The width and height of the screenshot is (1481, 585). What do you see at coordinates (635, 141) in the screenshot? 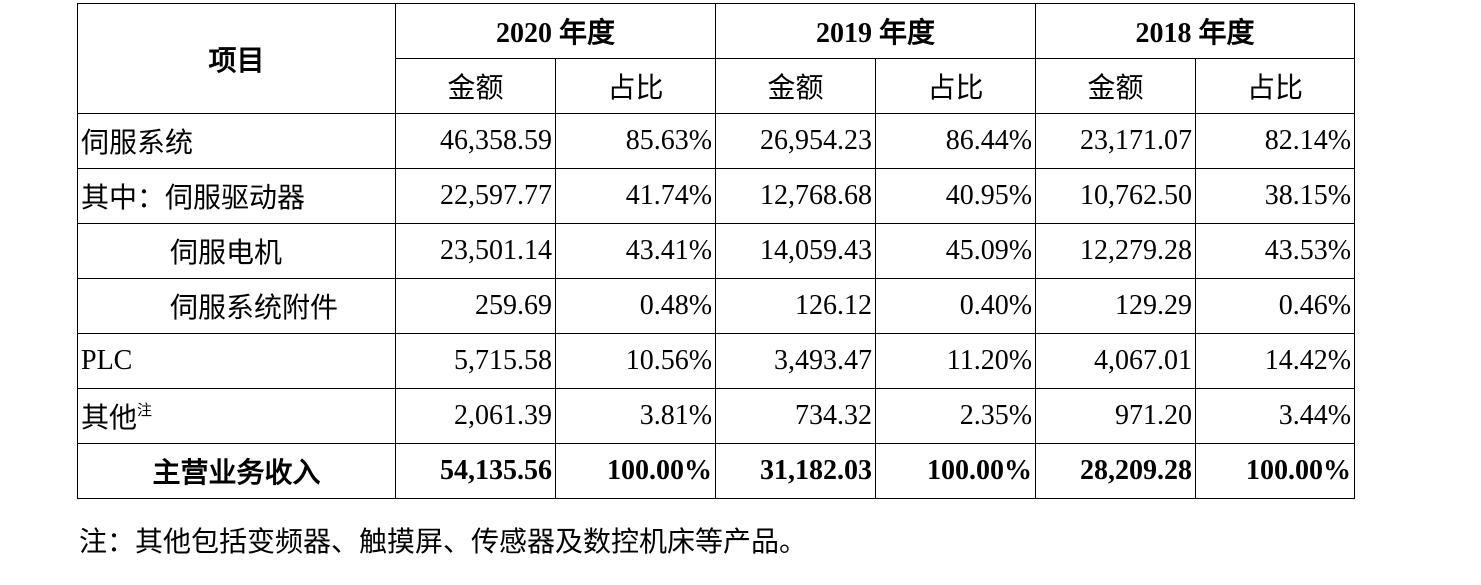
I see `cell-ratio: 85.63%` at bounding box center [635, 141].